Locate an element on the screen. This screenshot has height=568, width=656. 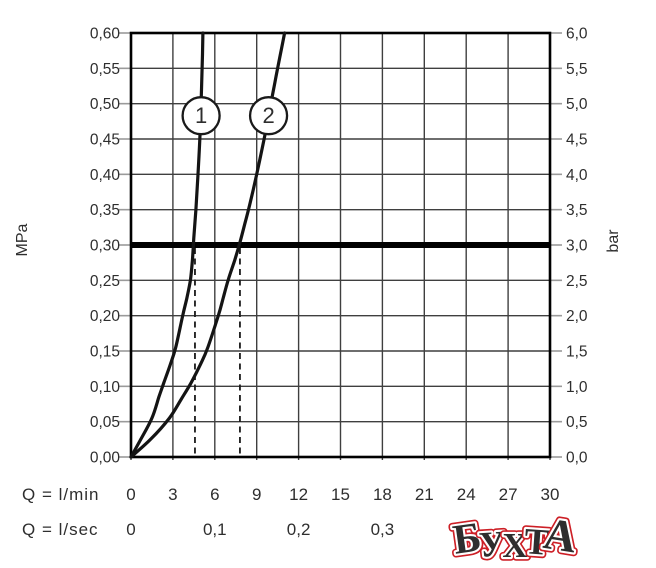
y-right-tick-label: 1,5 is located at coordinates (577, 352).